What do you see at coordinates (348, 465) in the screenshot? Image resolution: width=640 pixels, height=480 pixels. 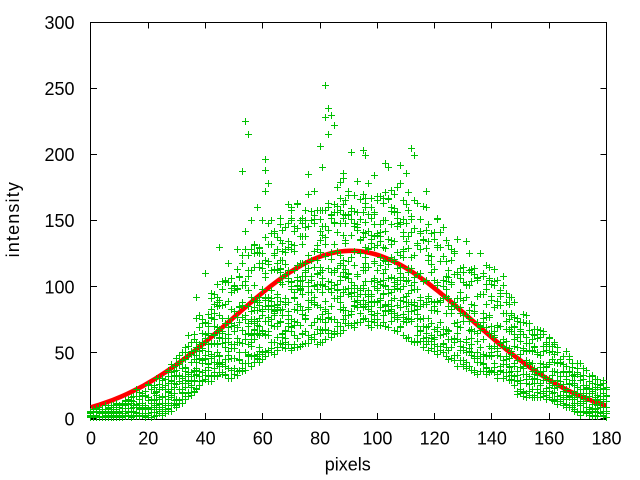 I see `svg-text: pixels` at bounding box center [348, 465].